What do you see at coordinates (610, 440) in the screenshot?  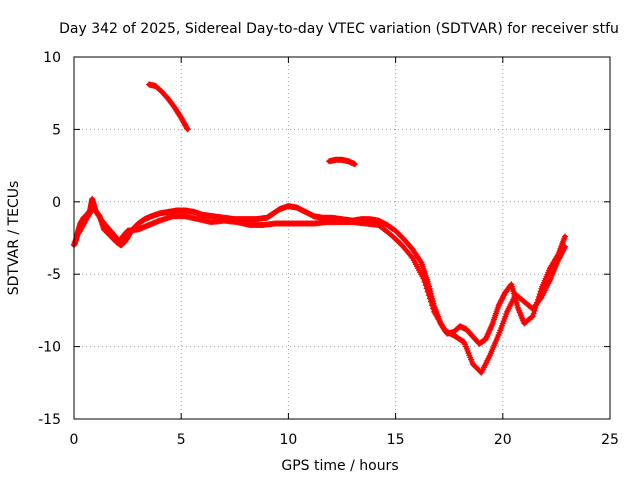 I see `x-tick-label: 25` at bounding box center [610, 440].